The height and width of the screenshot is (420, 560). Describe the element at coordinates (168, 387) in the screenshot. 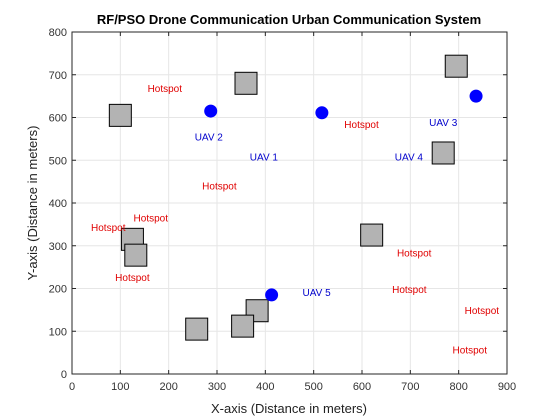

I see `x-tick-label: 200` at that location.